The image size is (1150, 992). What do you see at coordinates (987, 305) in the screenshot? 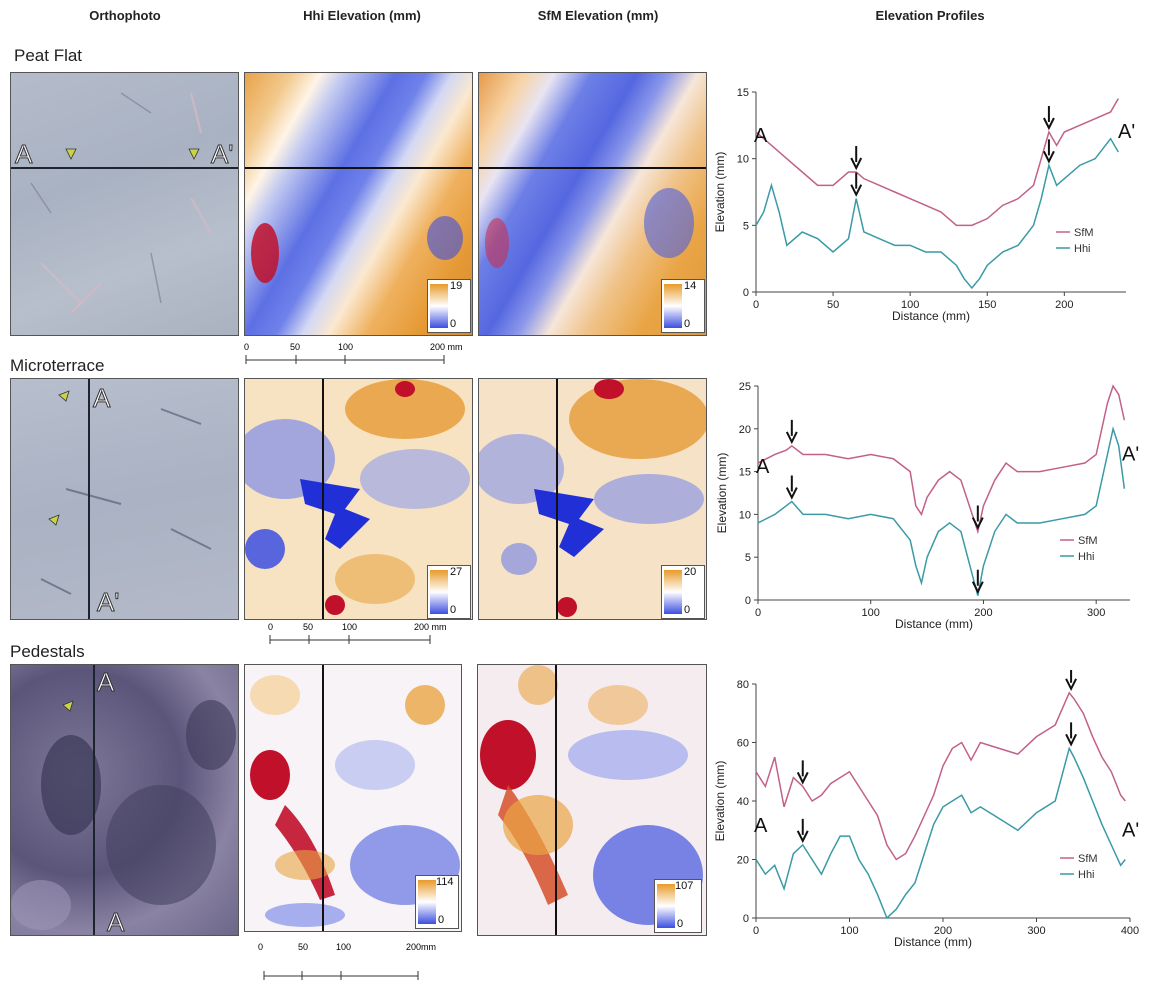
I see `x-tick-label: 150` at bounding box center [987, 305].